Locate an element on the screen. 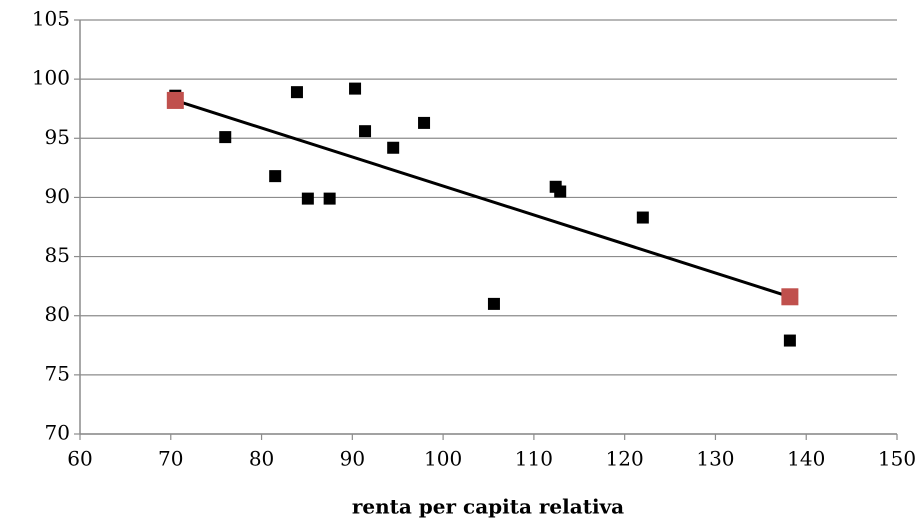  y-tick-label: 100 is located at coordinates (51, 78).